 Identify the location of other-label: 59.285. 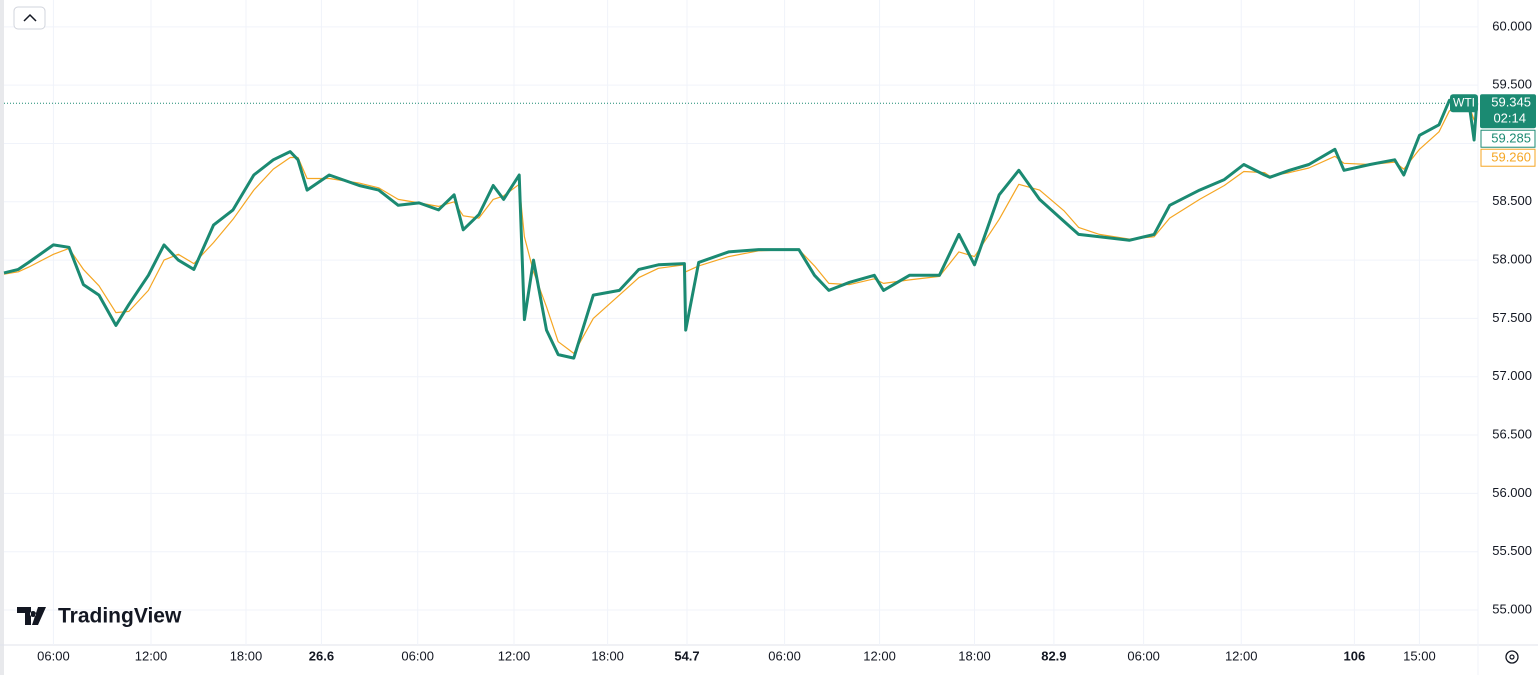
(1511, 138).